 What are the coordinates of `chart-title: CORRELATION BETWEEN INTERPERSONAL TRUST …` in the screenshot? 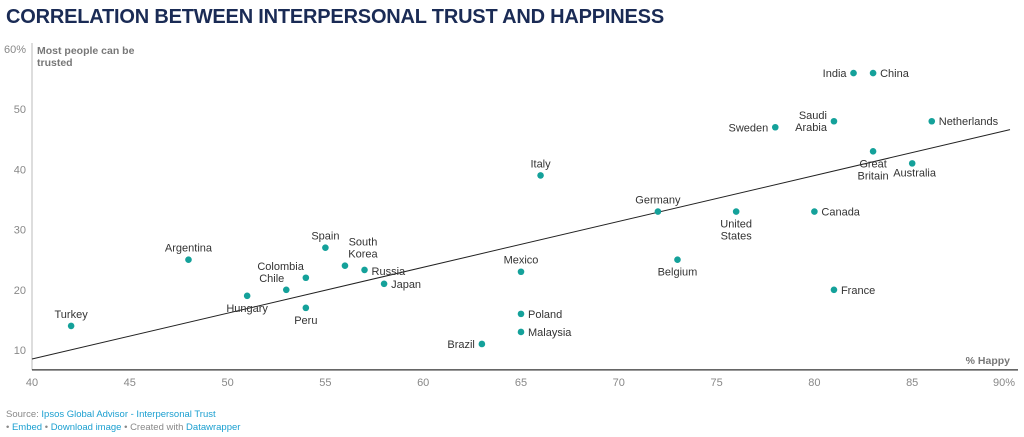 It's located at (335, 17).